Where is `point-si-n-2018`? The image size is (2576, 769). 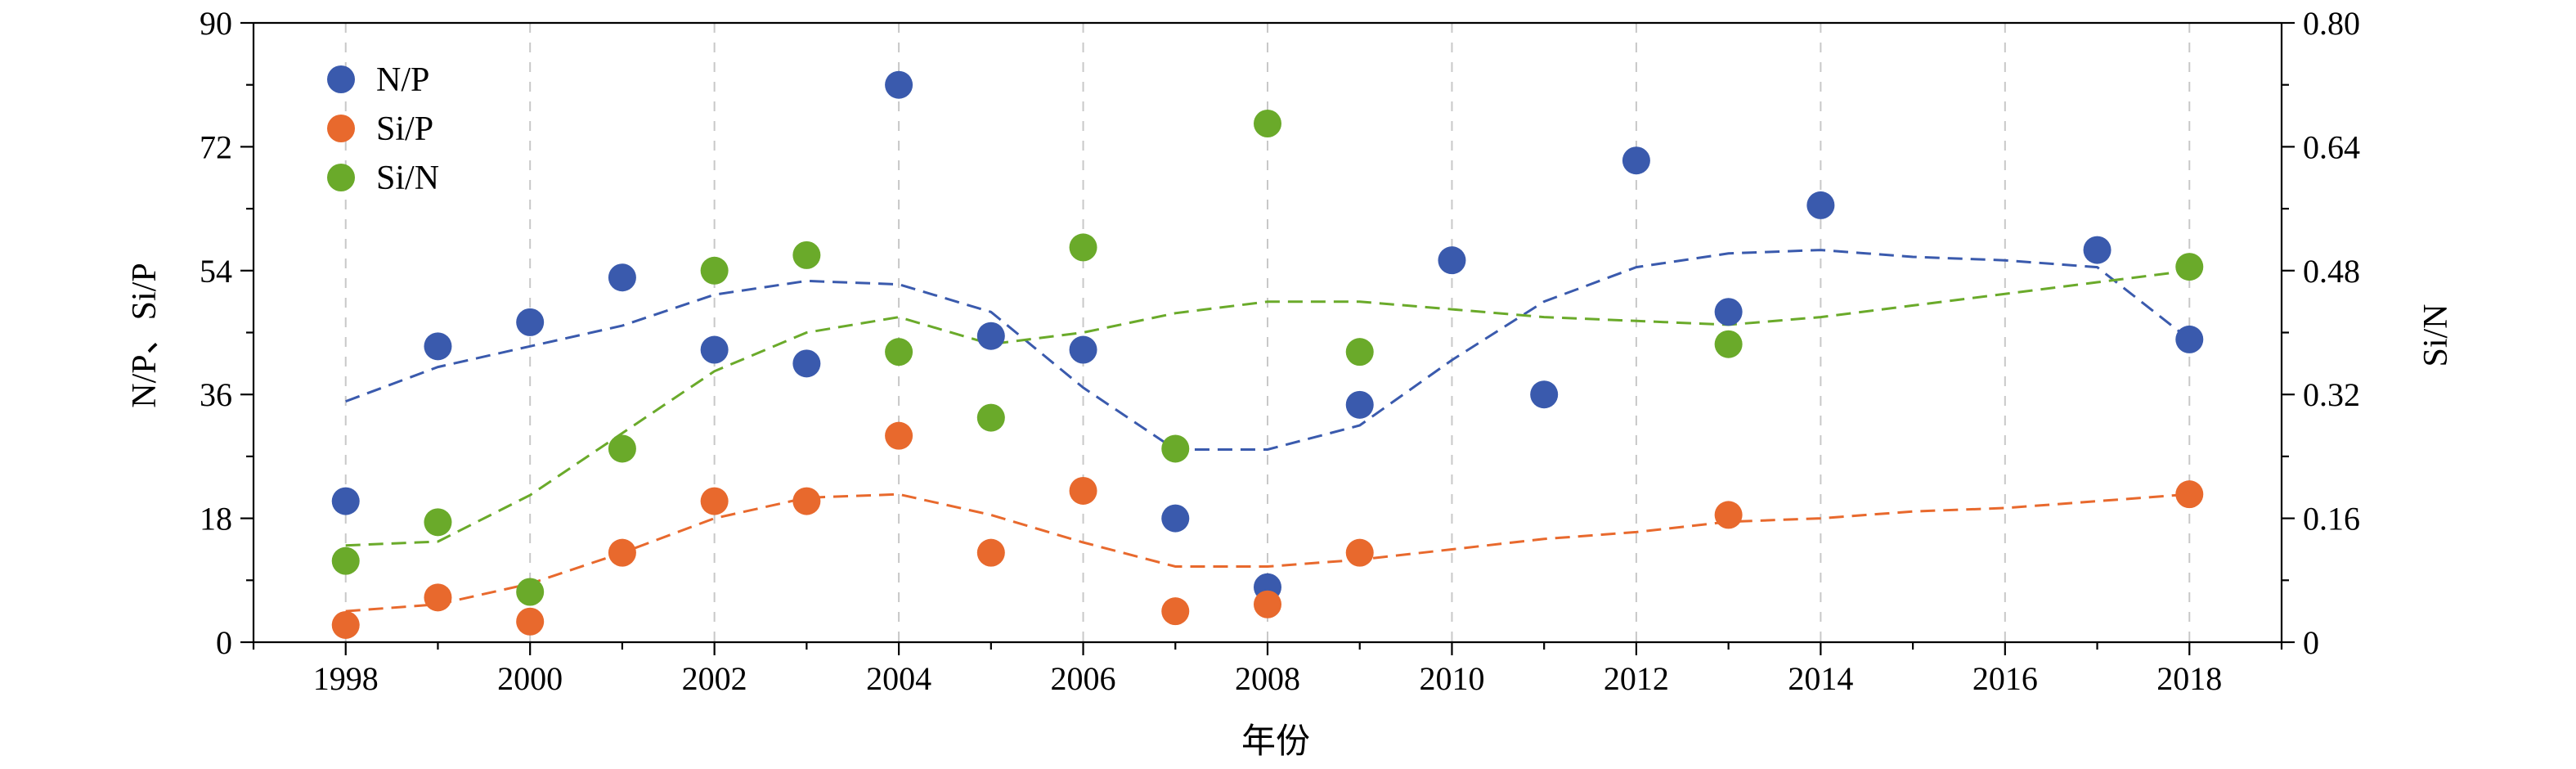 point-si-n-2018 is located at coordinates (2190, 267).